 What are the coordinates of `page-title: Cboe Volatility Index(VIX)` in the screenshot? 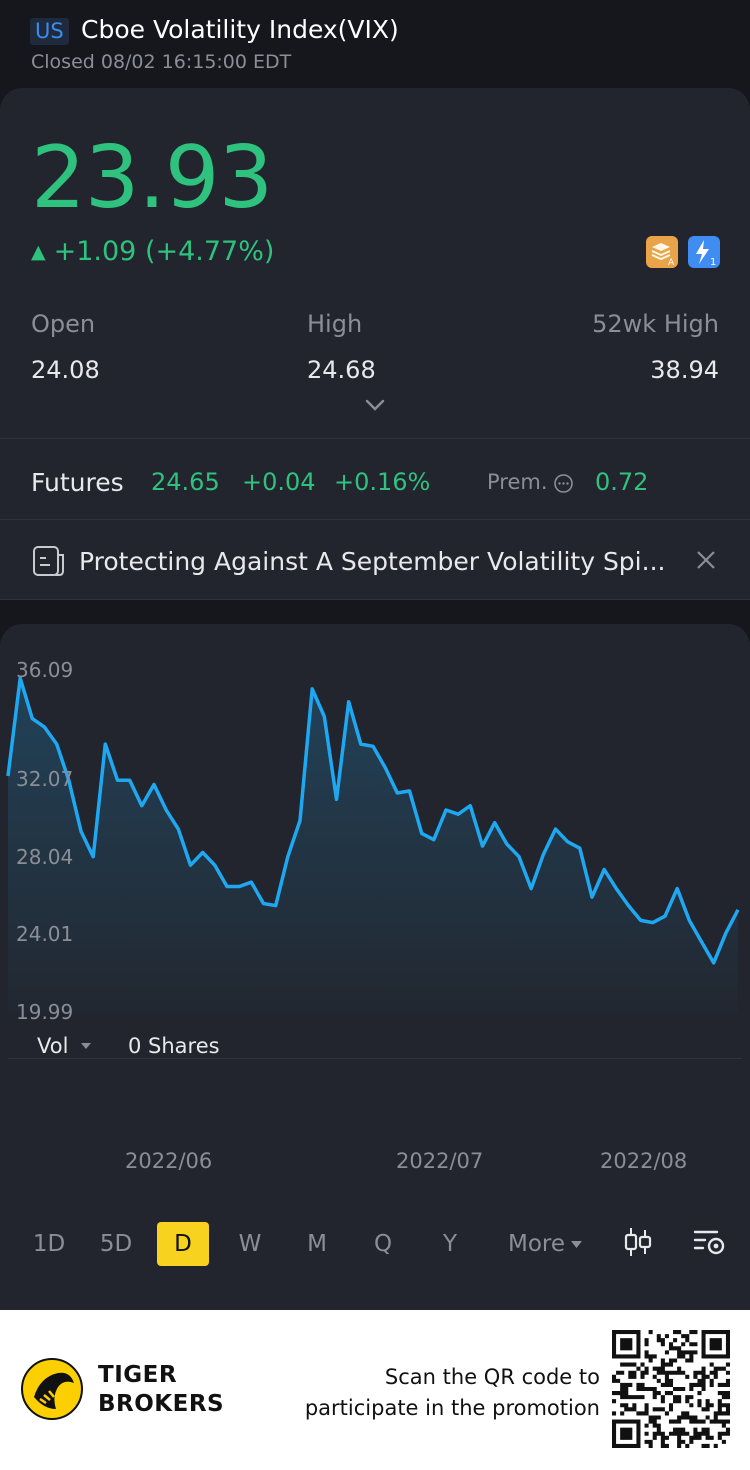 It's located at (240, 29).